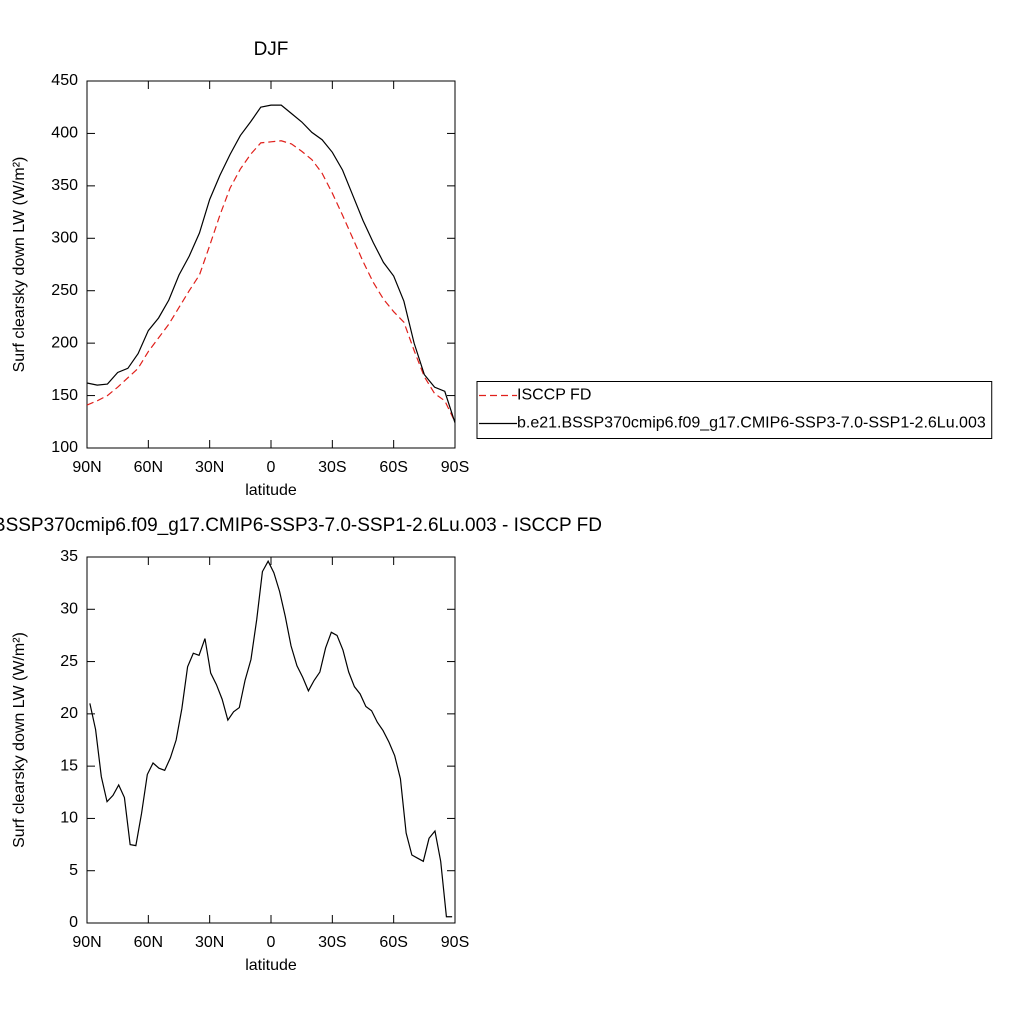  Describe the element at coordinates (69, 765) in the screenshot. I see `y-tick-label: 15` at that location.